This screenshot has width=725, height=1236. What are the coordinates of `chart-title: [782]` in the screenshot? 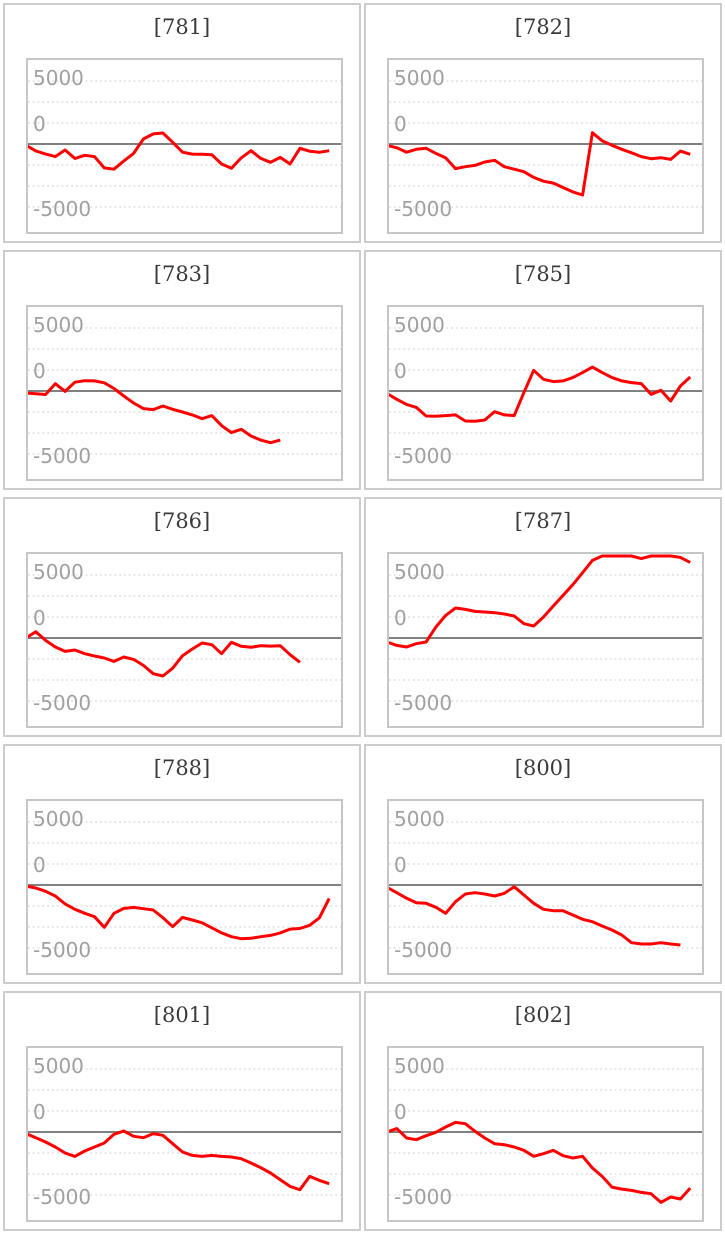 It's located at (543, 27).